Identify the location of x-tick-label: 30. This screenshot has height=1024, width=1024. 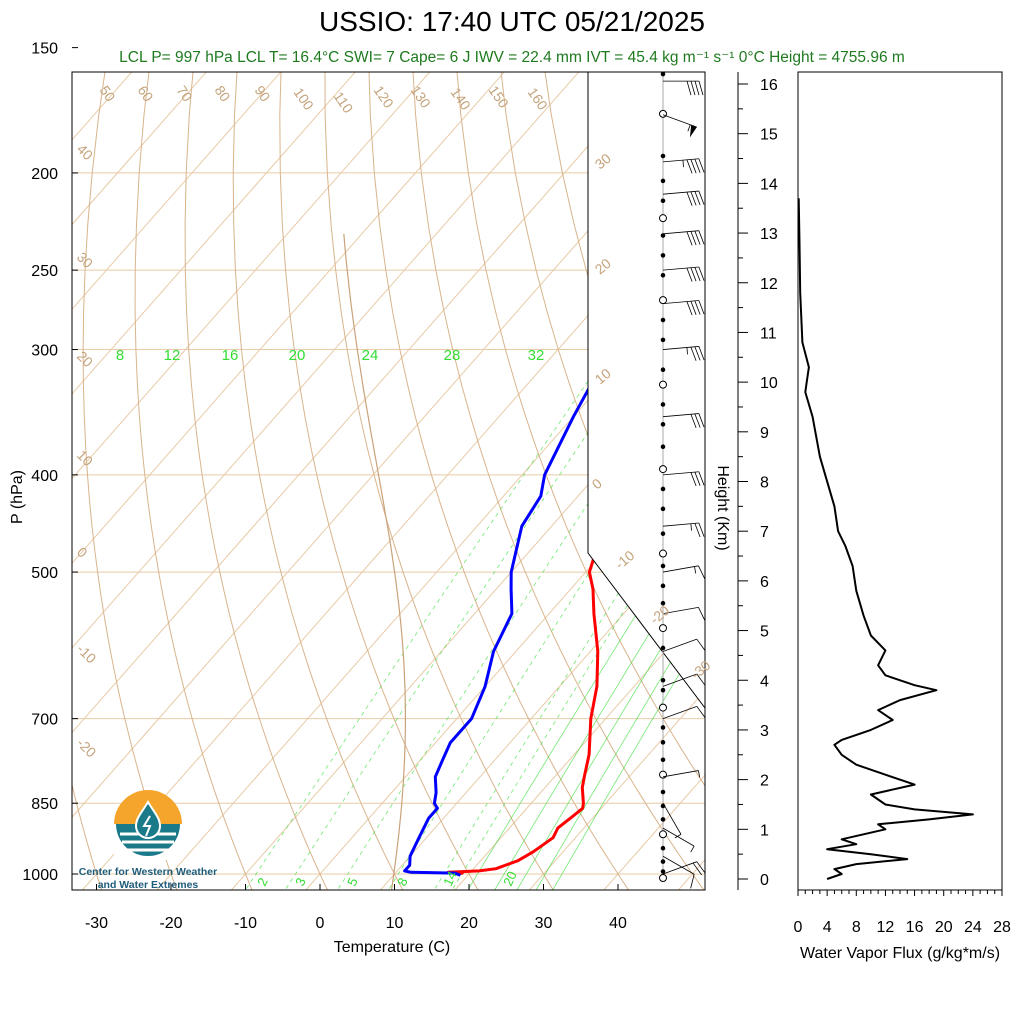
(544, 923).